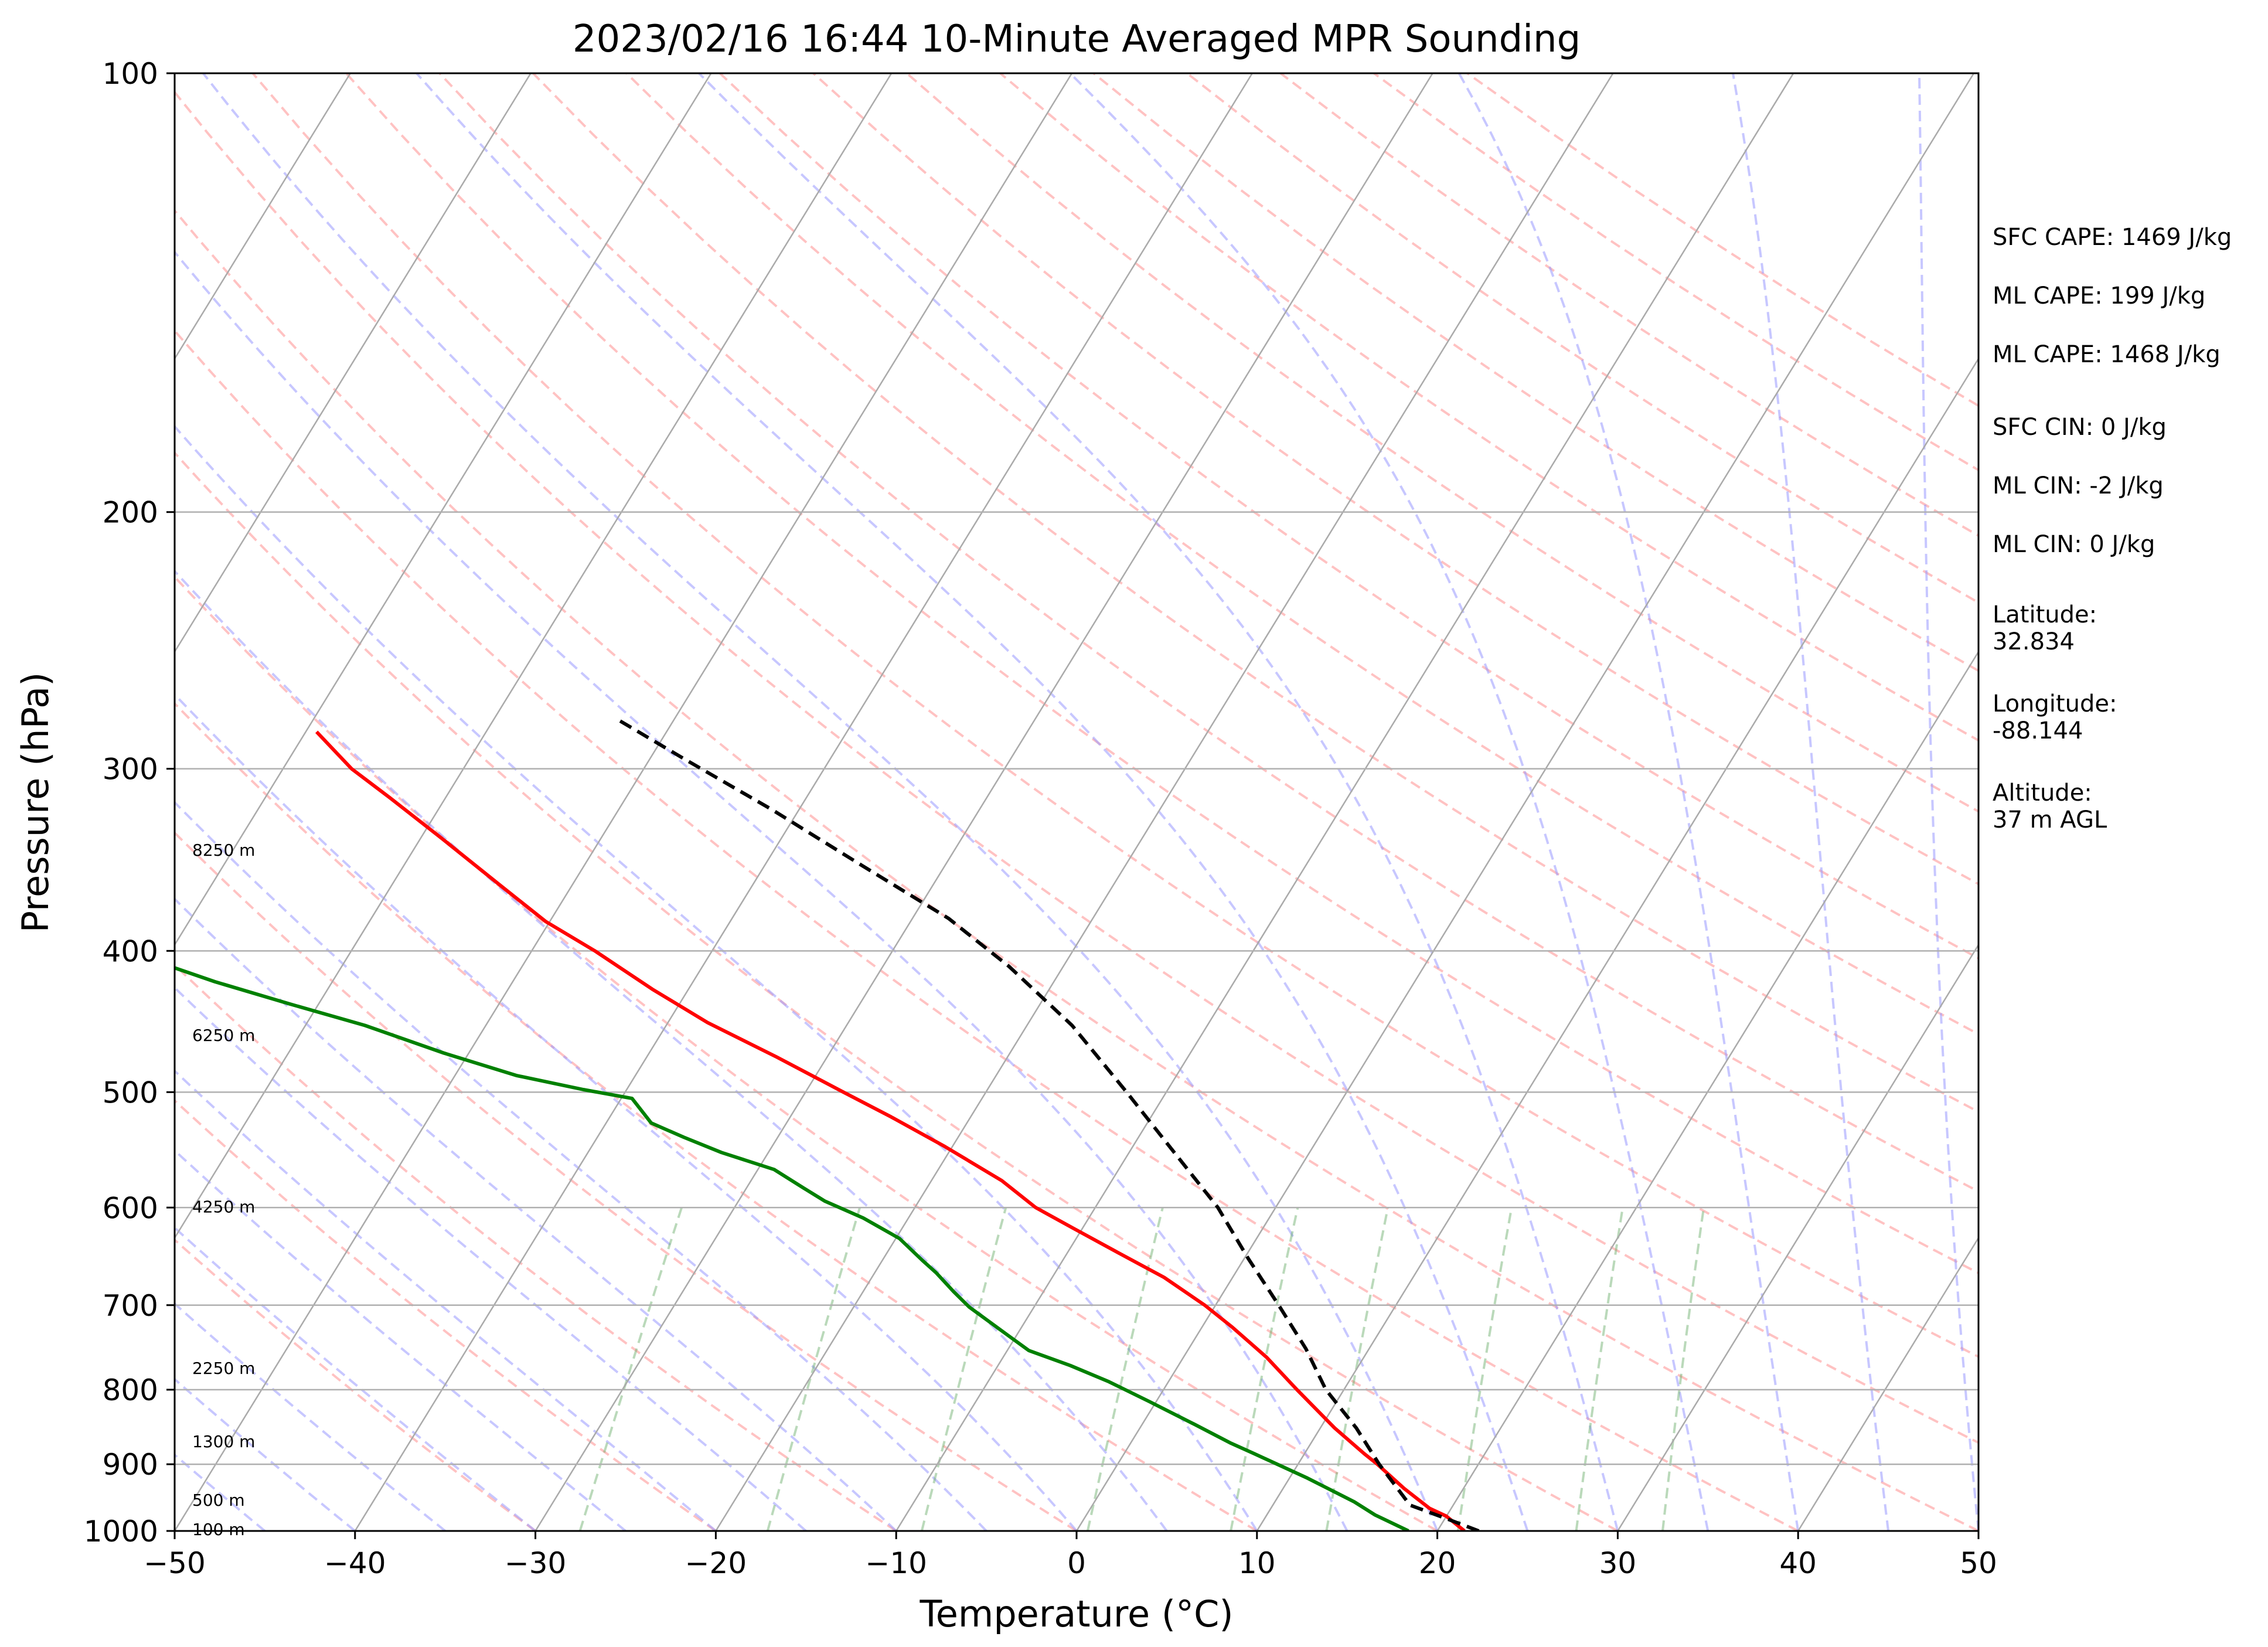  Describe the element at coordinates (896, 1563) in the screenshot. I see `x-tick-label: −10` at that location.